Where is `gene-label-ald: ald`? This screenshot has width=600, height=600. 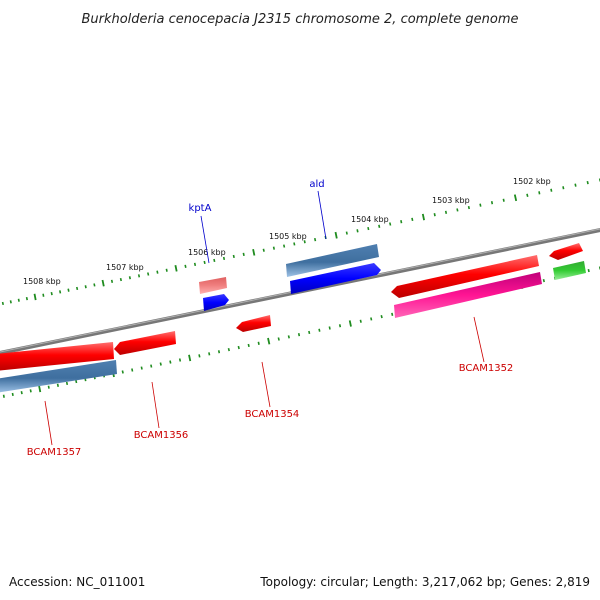
gene-label-ald: ald is located at coordinates (316, 184).